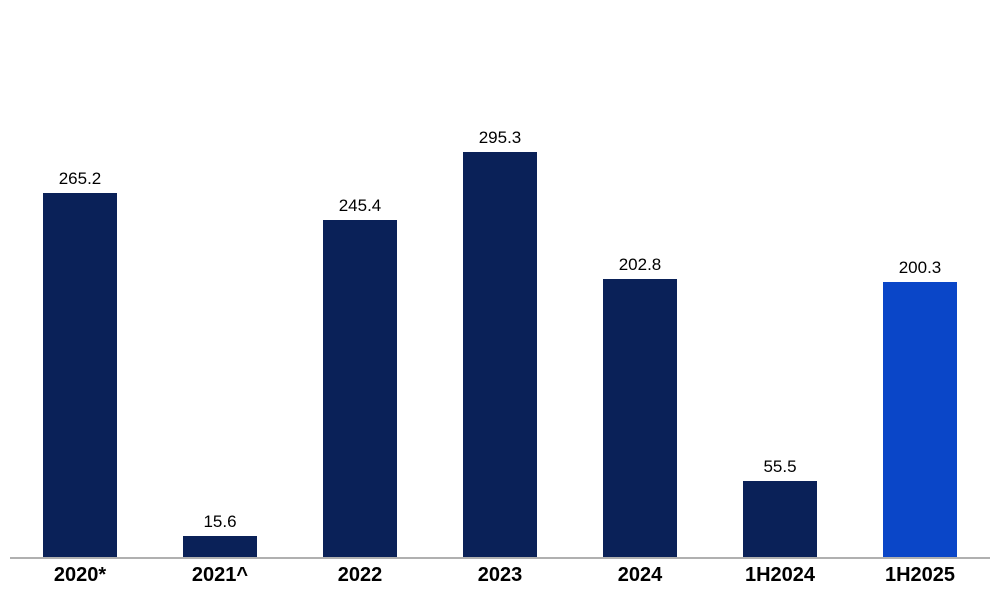  I want to click on bar-column: 55.5, so click(780, 330).